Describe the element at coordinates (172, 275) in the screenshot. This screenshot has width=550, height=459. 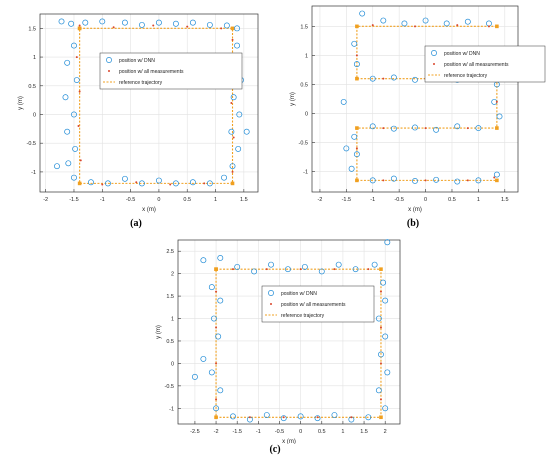
I see `y-tick-label: 2` at that location.